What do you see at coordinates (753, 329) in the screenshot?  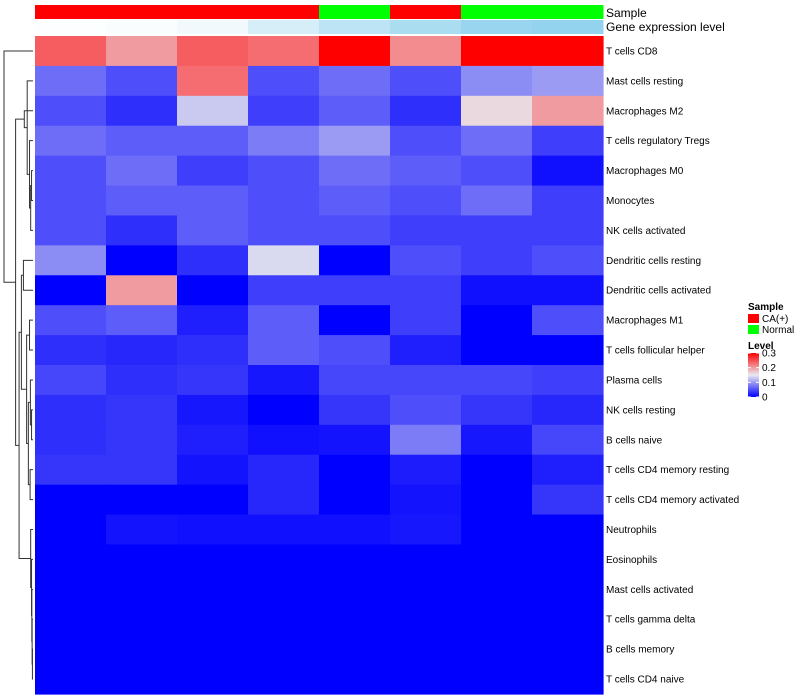 I see `legend-swatch-normal` at bounding box center [753, 329].